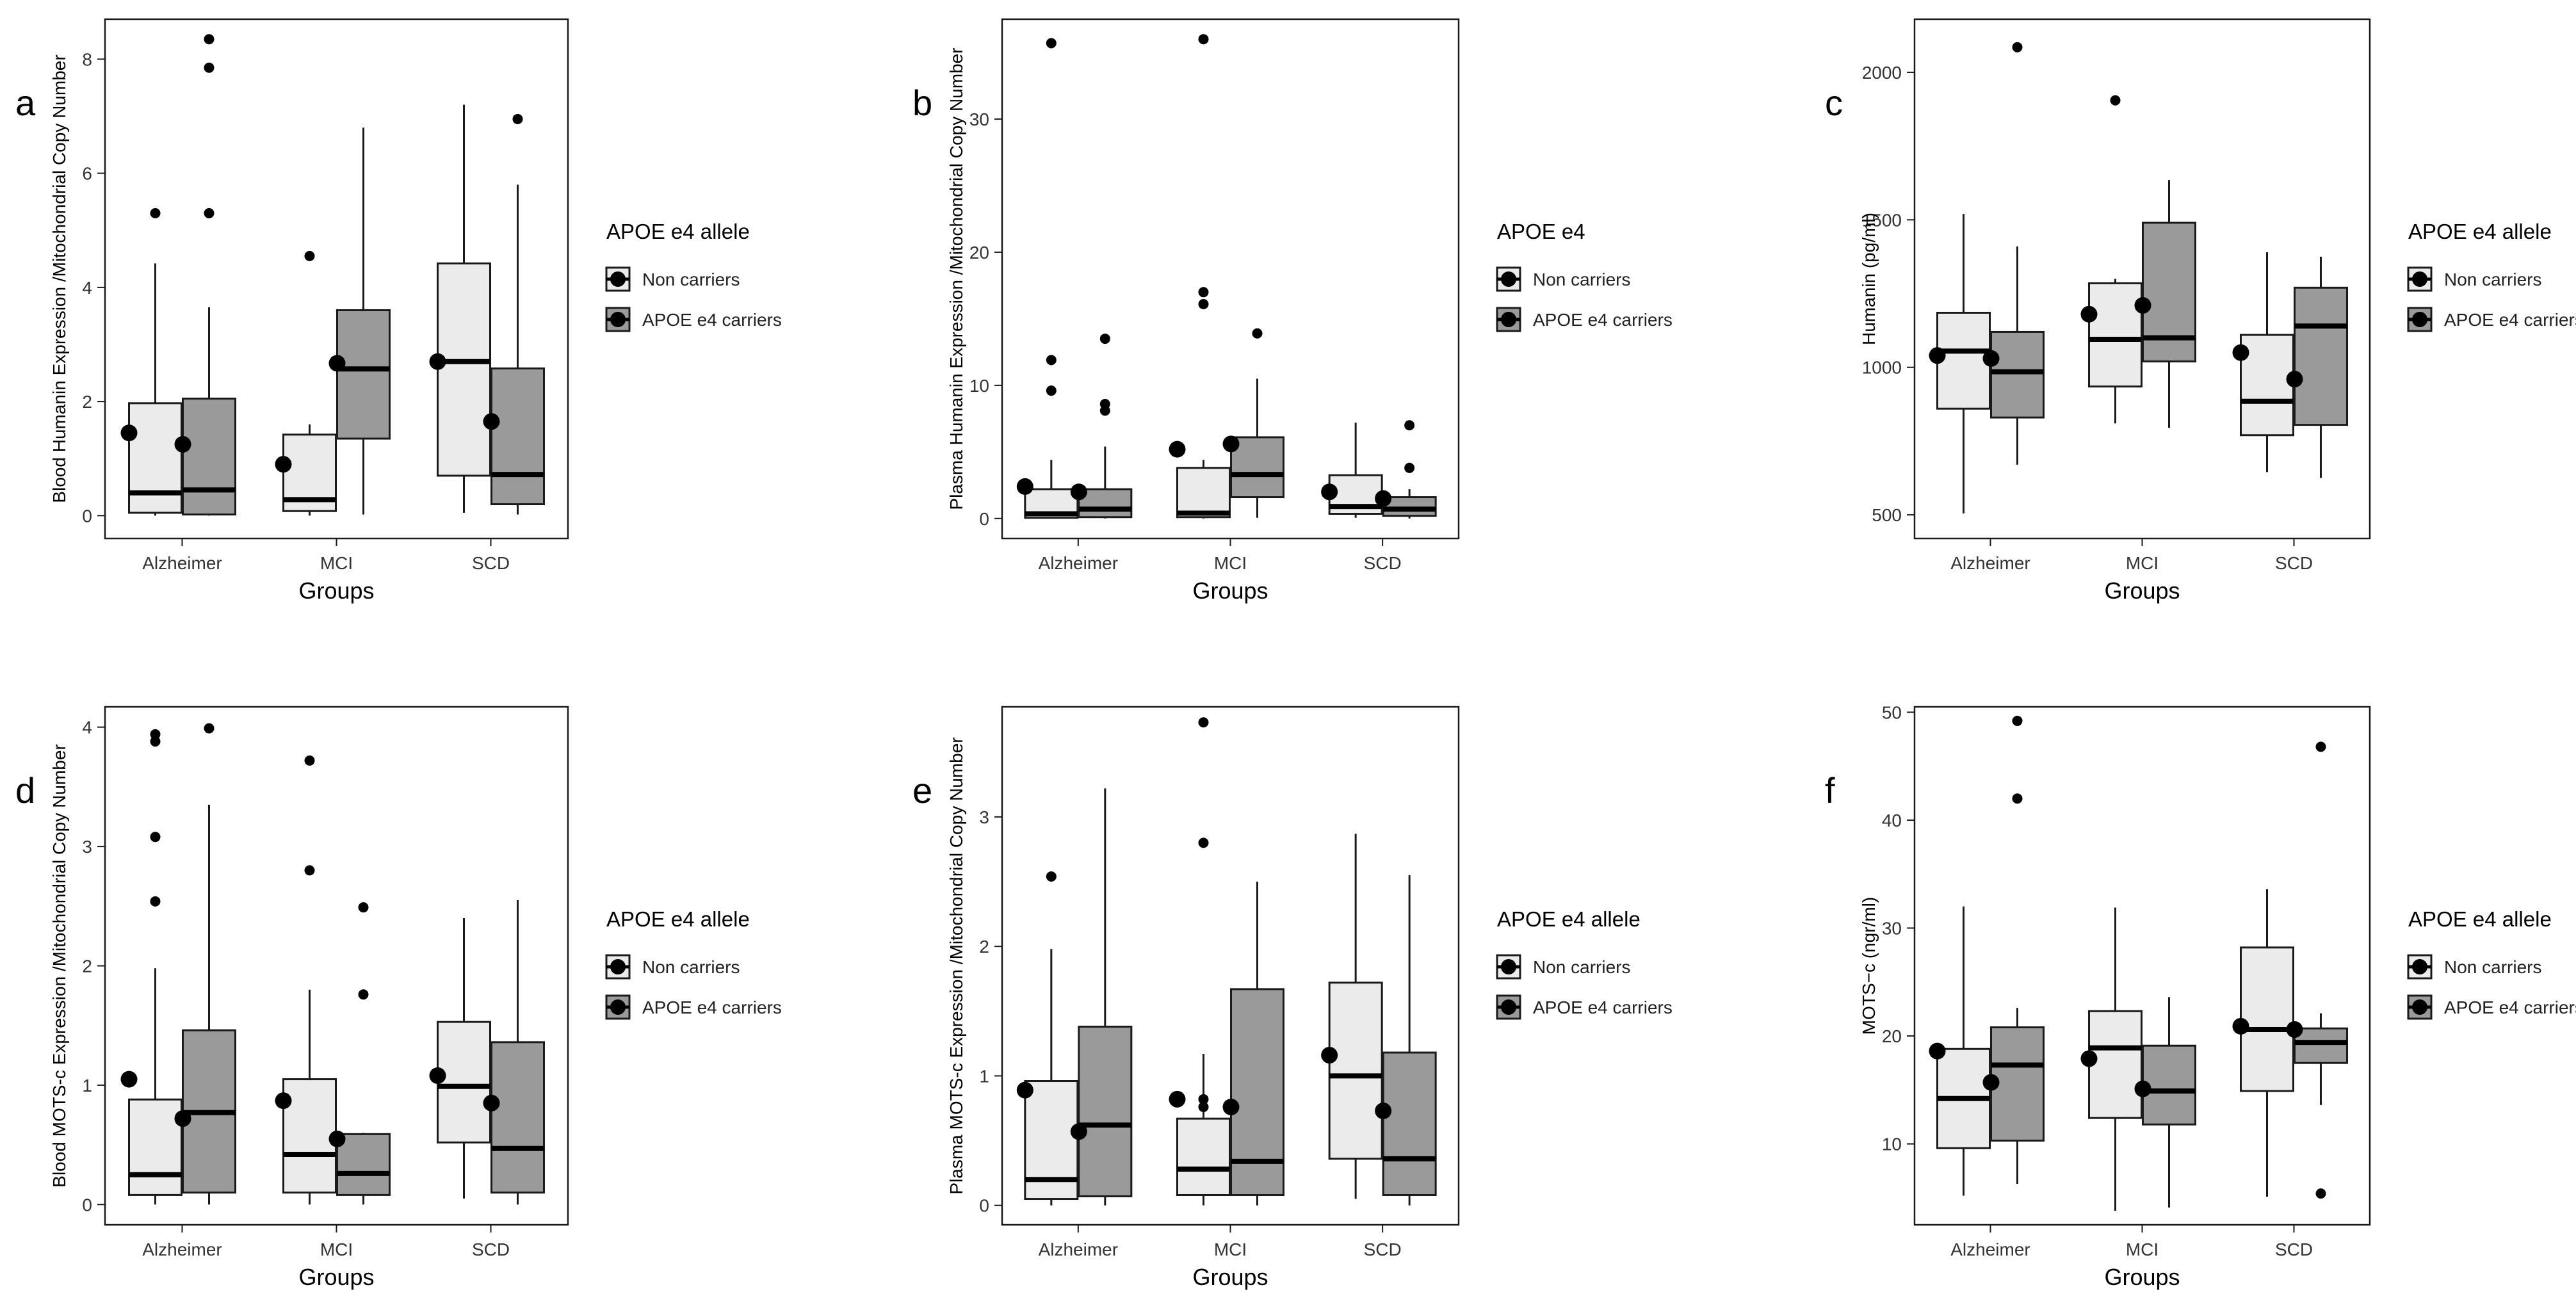 Image resolution: width=2576 pixels, height=1301 pixels. I want to click on y-tick-label: 6, so click(87, 174).